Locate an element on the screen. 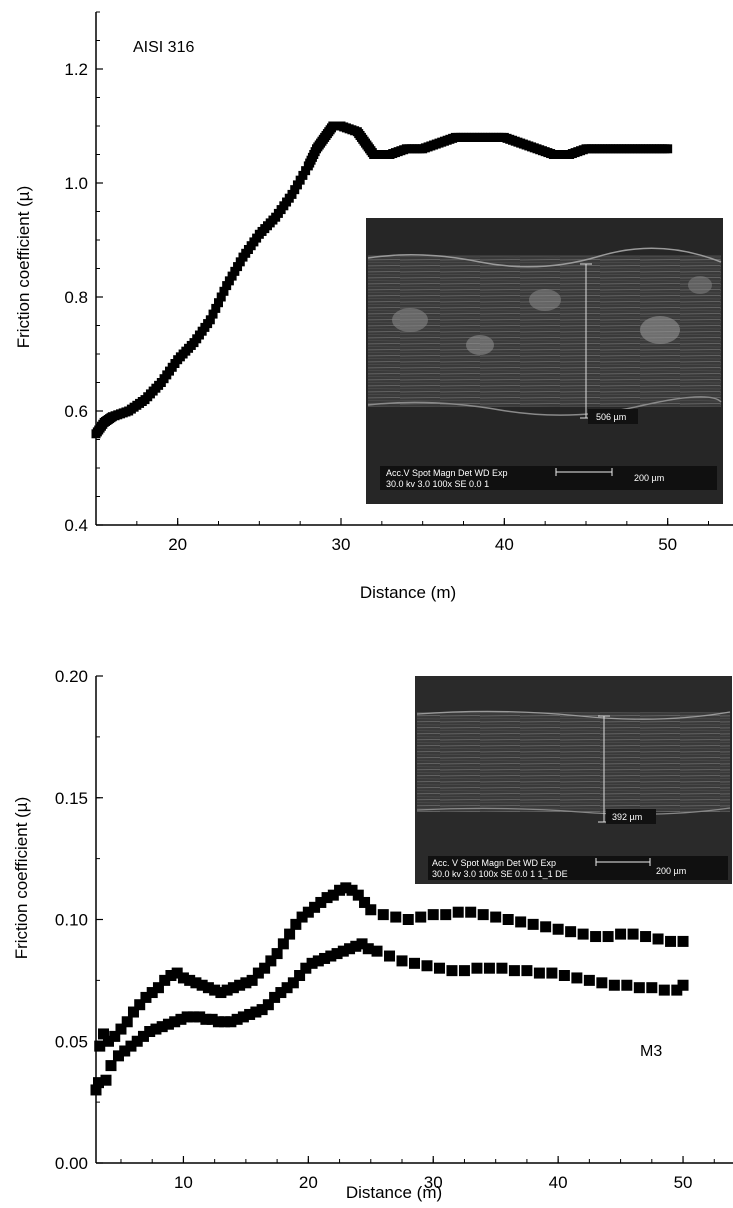 The height and width of the screenshot is (1208, 733). y-tick-label: 0.10 is located at coordinates (71, 920).